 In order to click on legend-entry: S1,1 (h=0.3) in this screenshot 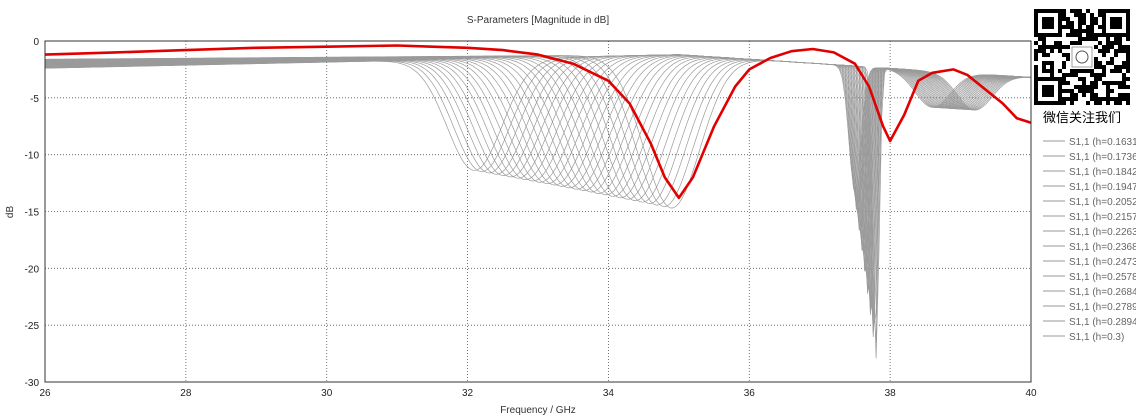, I will do `click(1096, 337)`.